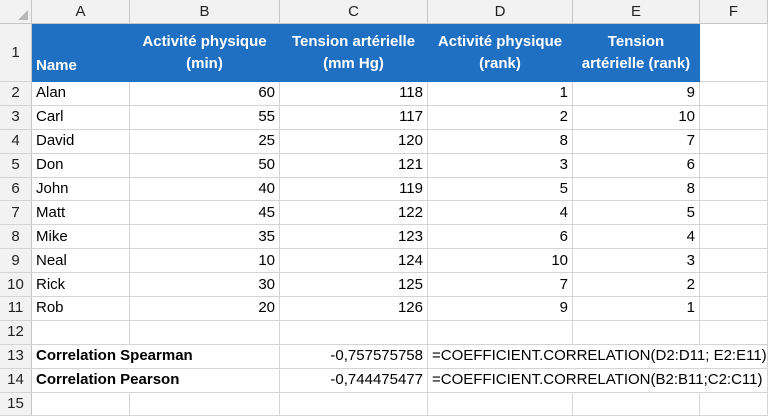 Image resolution: width=768 pixels, height=416 pixels. What do you see at coordinates (500, 261) in the screenshot?
I see `activity-rank-cell: 10` at bounding box center [500, 261].